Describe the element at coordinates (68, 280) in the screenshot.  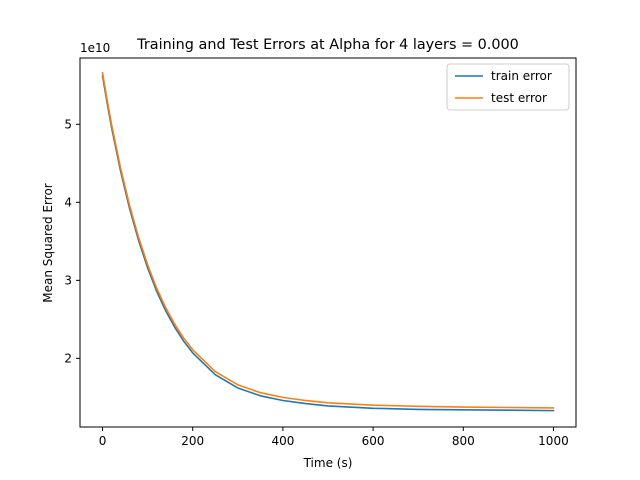
I see `y-tick-label: 3` at that location.